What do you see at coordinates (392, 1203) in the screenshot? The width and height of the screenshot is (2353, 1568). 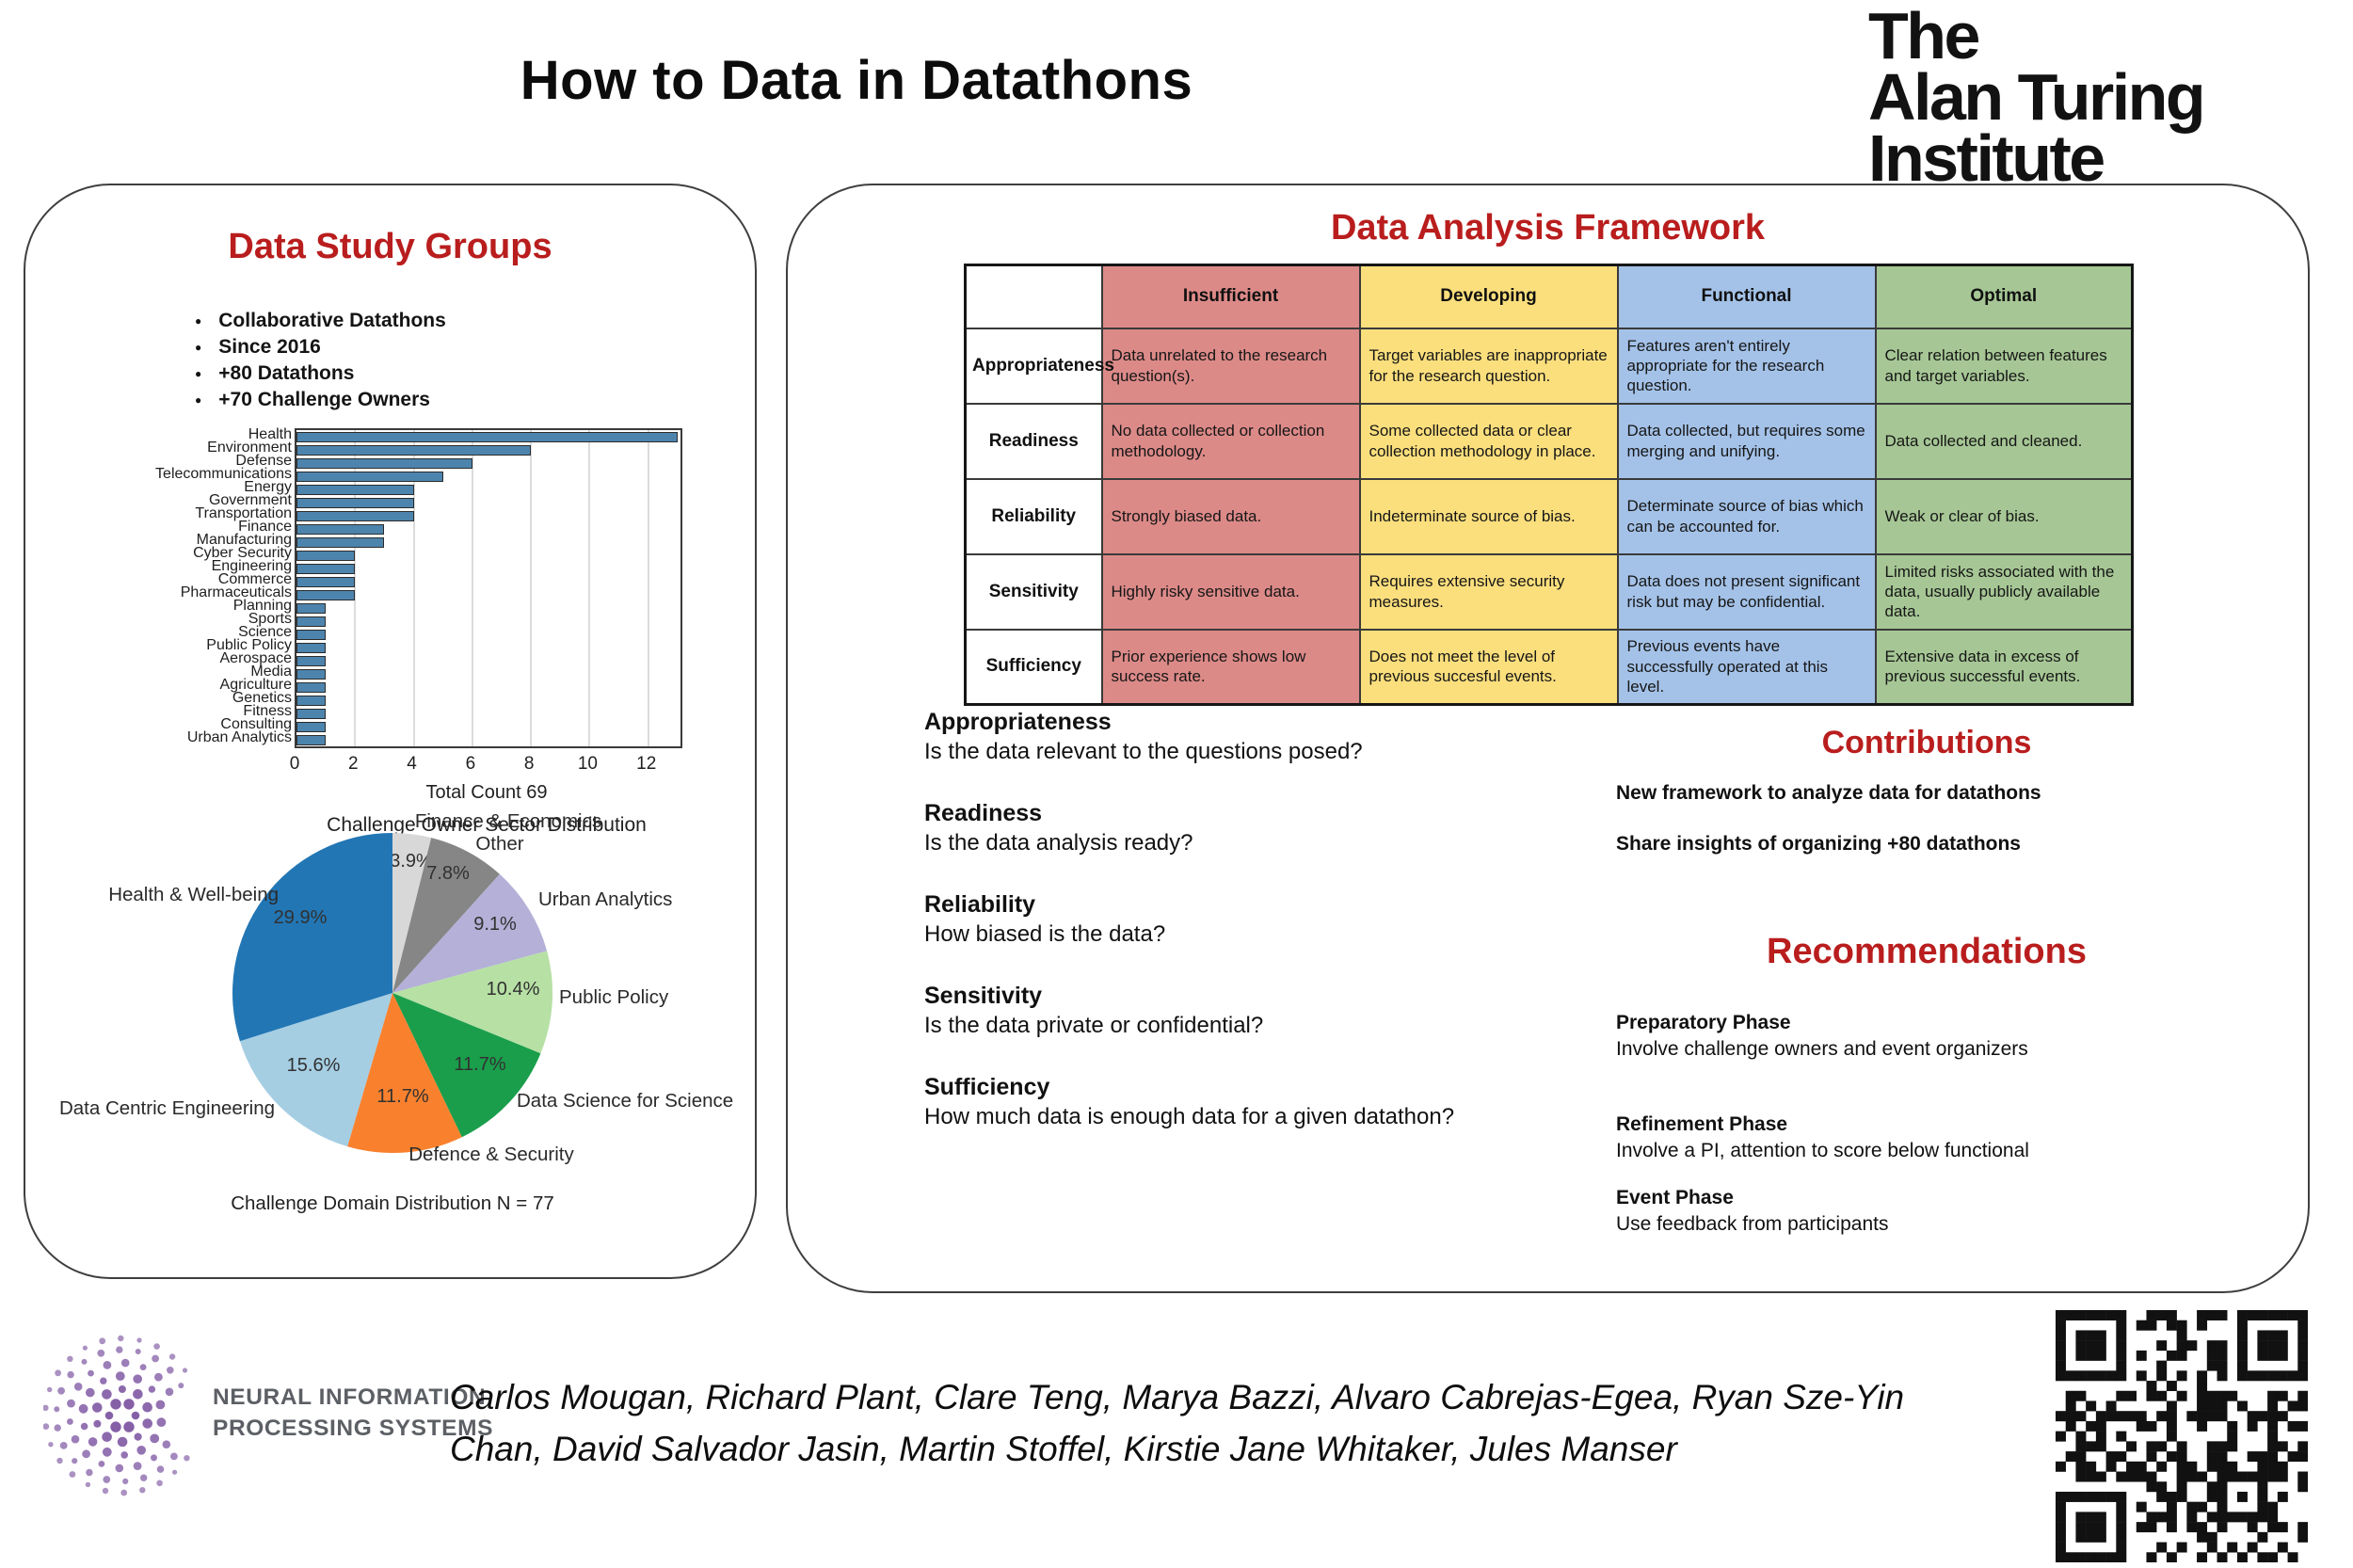 I see `pie-chart-caption: Challenge Domain Distribution N = 77` at bounding box center [392, 1203].